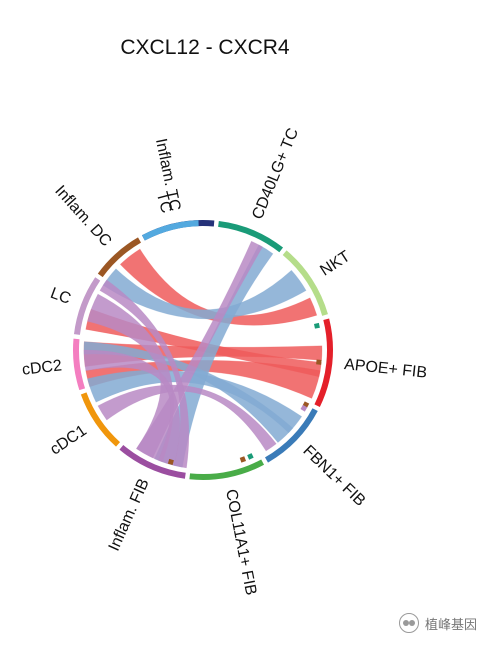 Image resolution: width=487 pixels, height=647 pixels. Describe the element at coordinates (385, 369) in the screenshot. I see `label-apoe-fib: APOE+ FIB` at that location.